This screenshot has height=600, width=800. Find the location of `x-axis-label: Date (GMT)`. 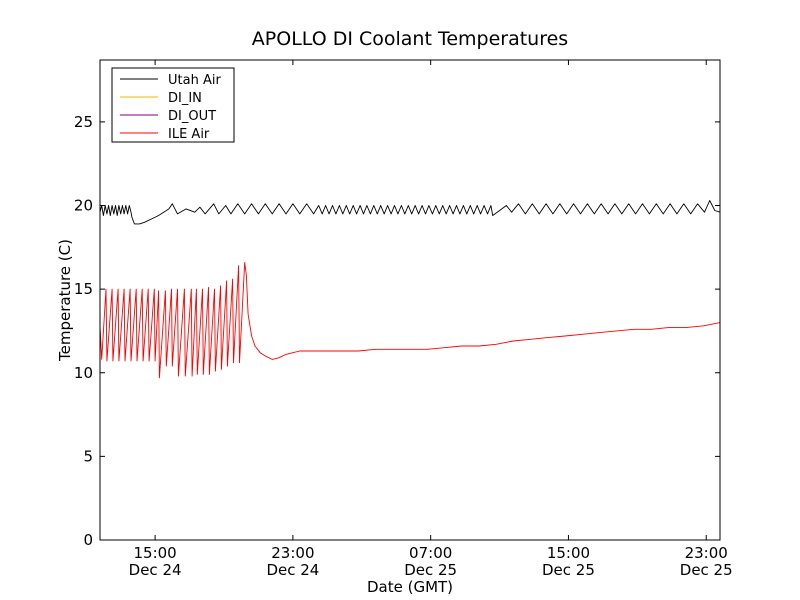

x-axis-label: Date (GMT) is located at coordinates (410, 587).